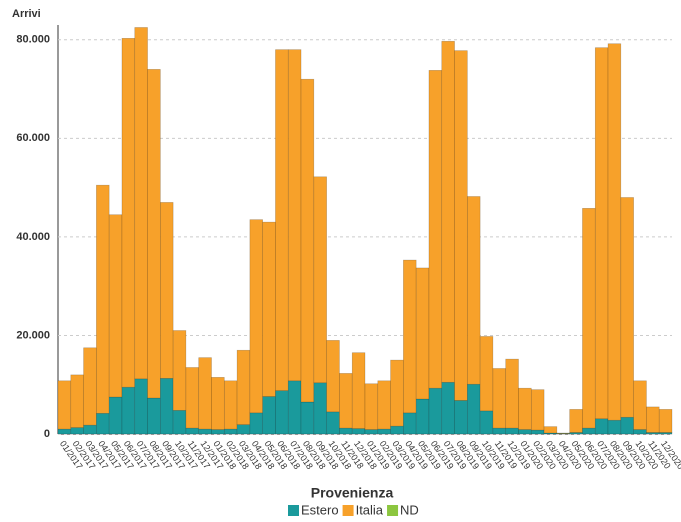  I want to click on legend-label: Italia, so click(370, 509).